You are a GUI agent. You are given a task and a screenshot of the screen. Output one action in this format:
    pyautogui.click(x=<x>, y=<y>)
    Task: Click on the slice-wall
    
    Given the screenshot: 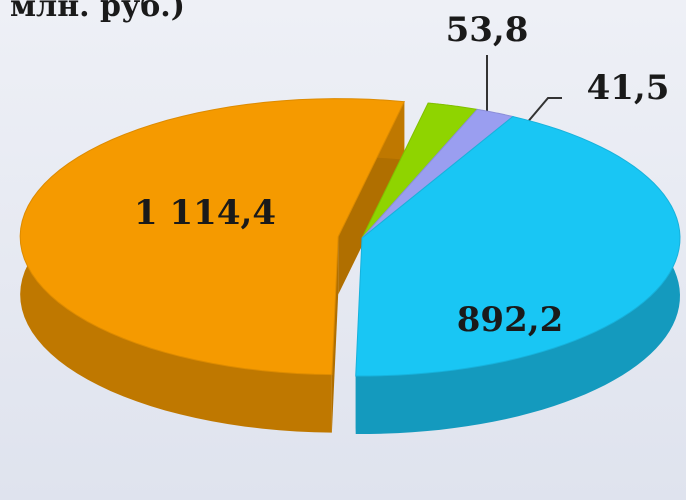 What is the action you would take?
    pyautogui.click(x=335, y=334)
    